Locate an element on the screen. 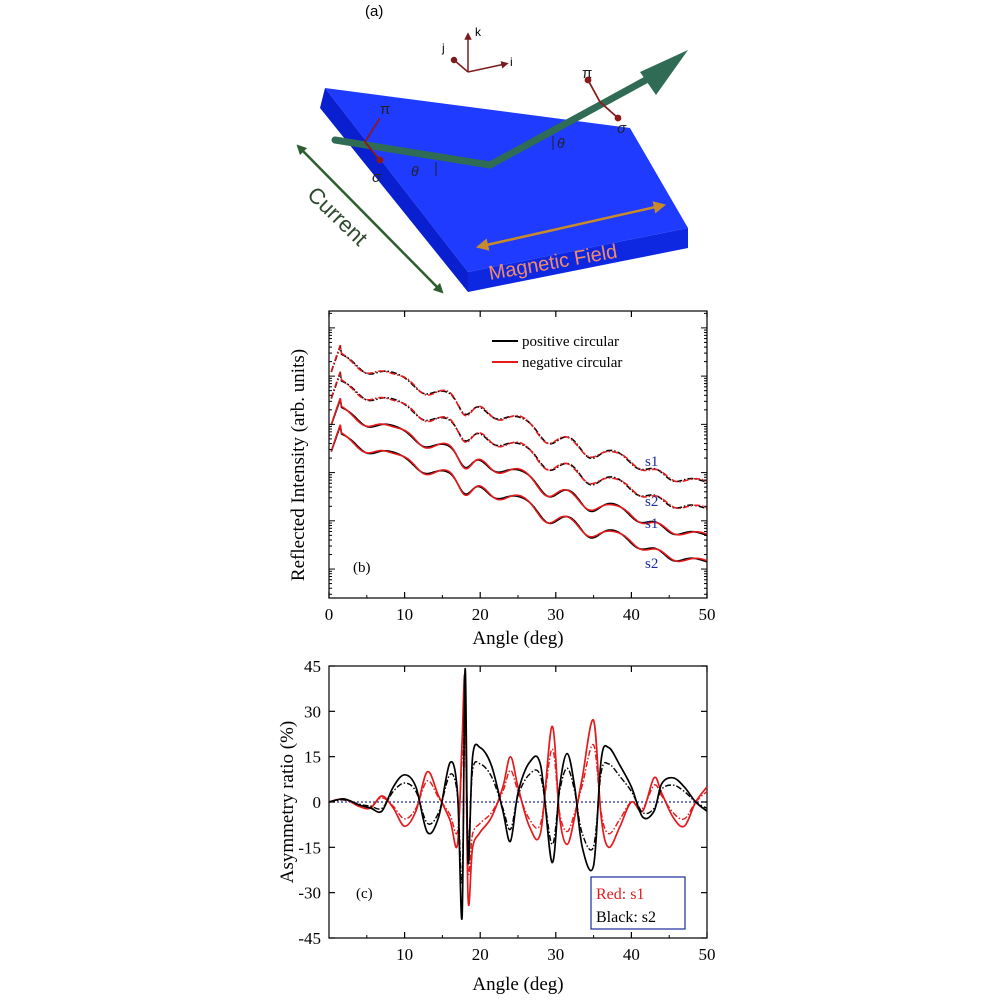  current-label: Current is located at coordinates (338, 216).